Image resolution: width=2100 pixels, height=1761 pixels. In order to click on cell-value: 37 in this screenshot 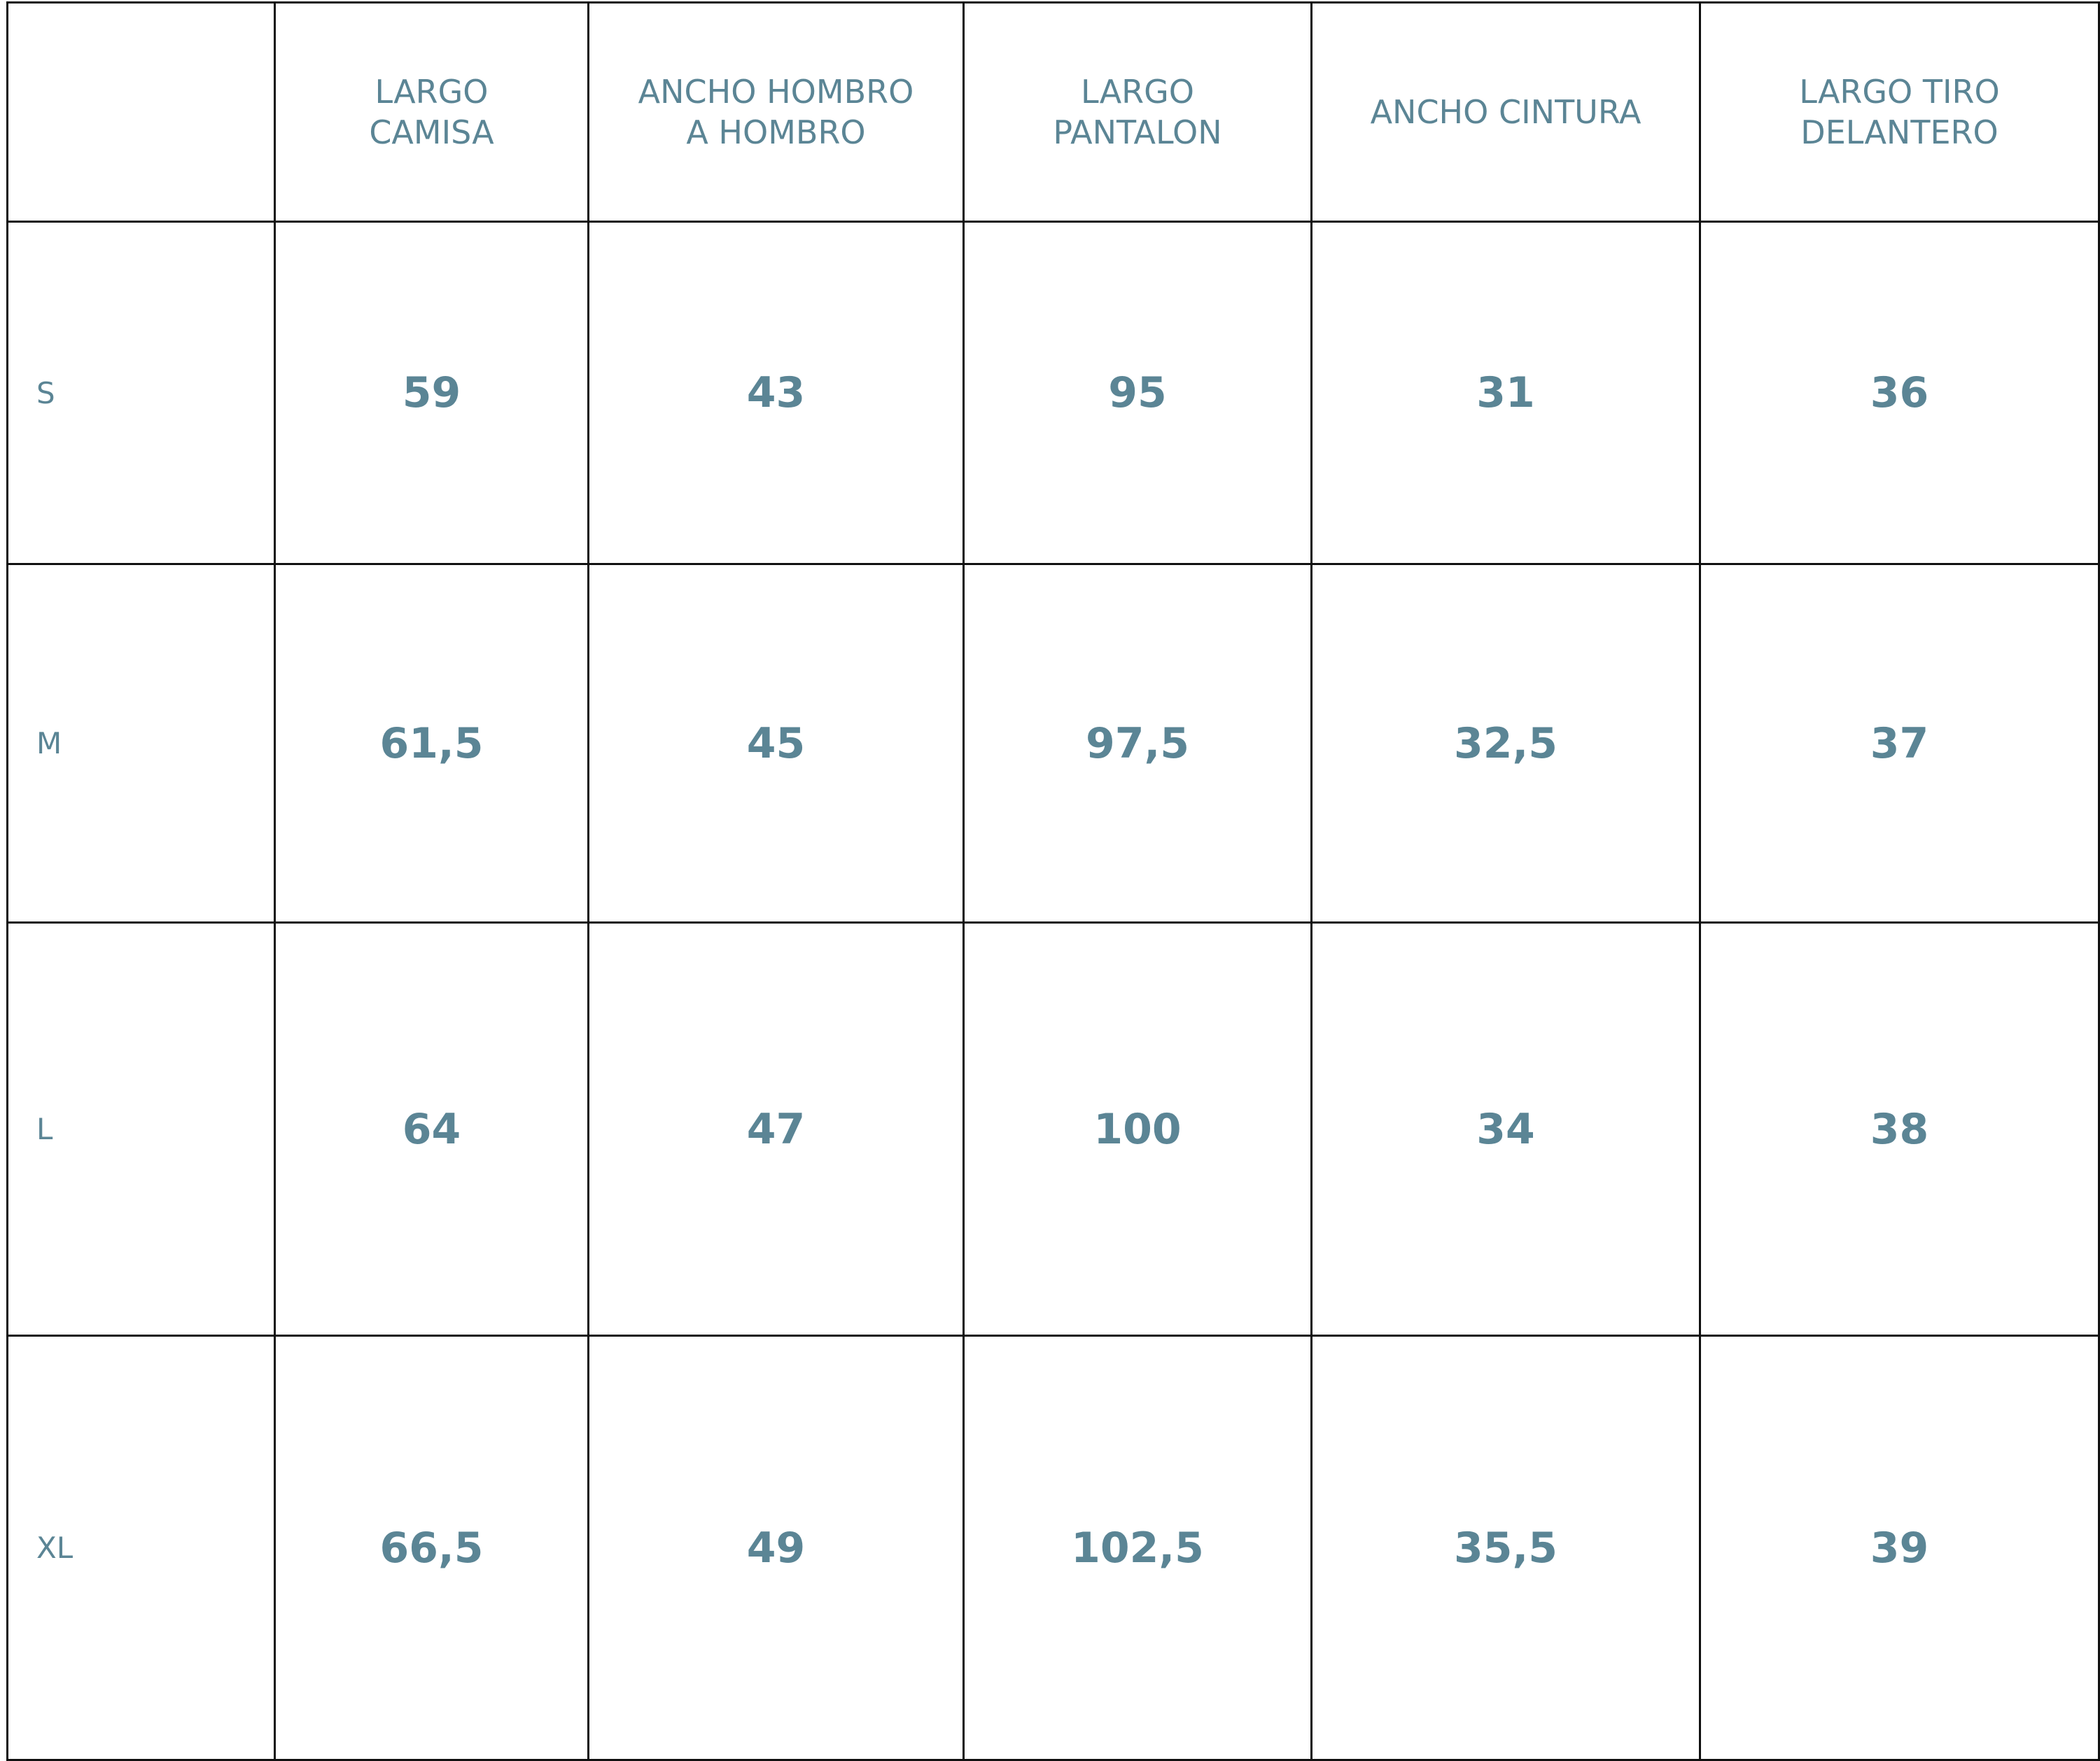, I will do `click(1899, 744)`.